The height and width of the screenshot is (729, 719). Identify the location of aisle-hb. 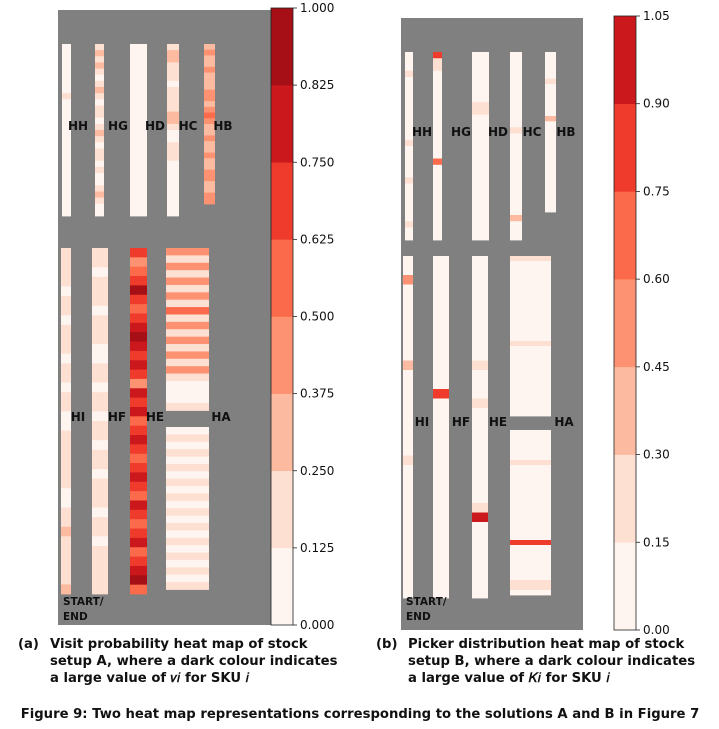
(209, 124).